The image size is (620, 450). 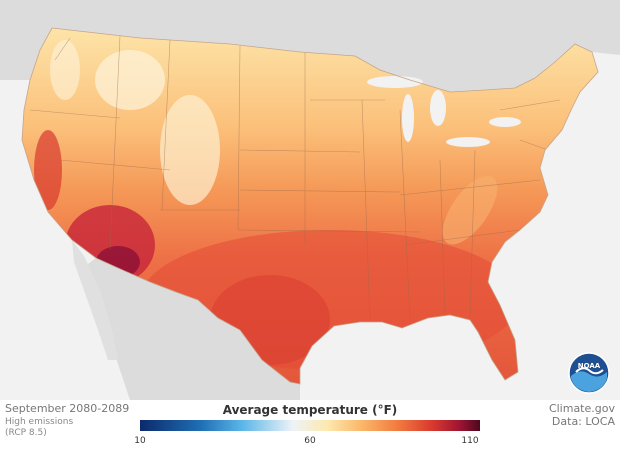 What do you see at coordinates (39, 422) in the screenshot?
I see `scenario-line-1: High emissions` at bounding box center [39, 422].